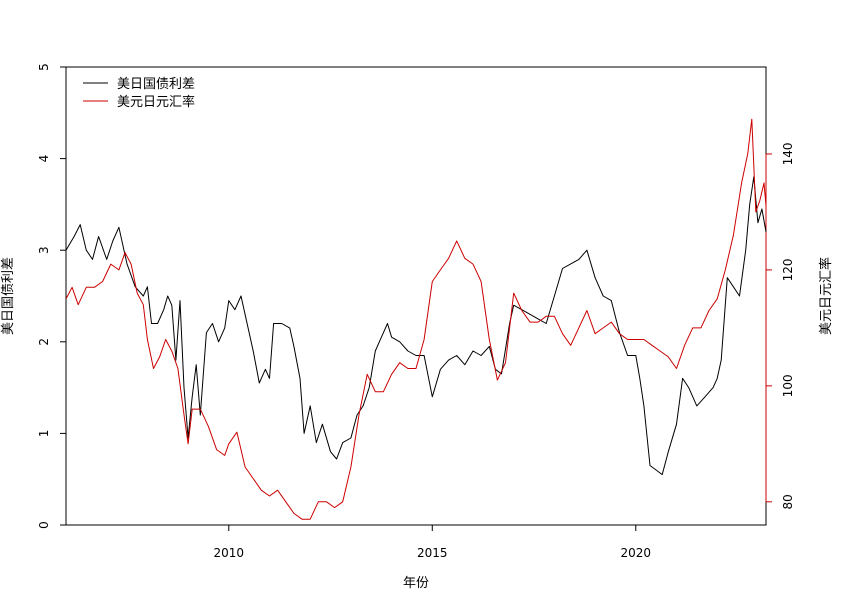 The image size is (867, 609). Describe the element at coordinates (788, 385) in the screenshot. I see `y-right-tick-label-1: 100` at that location.